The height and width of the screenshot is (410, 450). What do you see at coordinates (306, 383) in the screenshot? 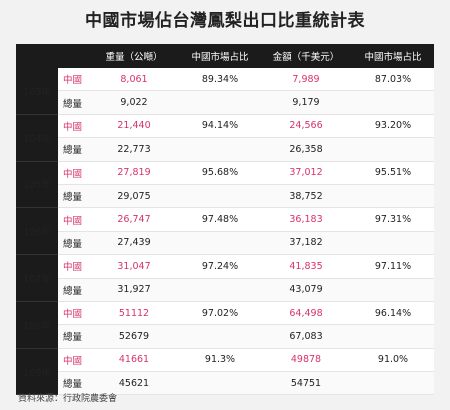
I see `total-amount-cell: 54751` at bounding box center [306, 383].